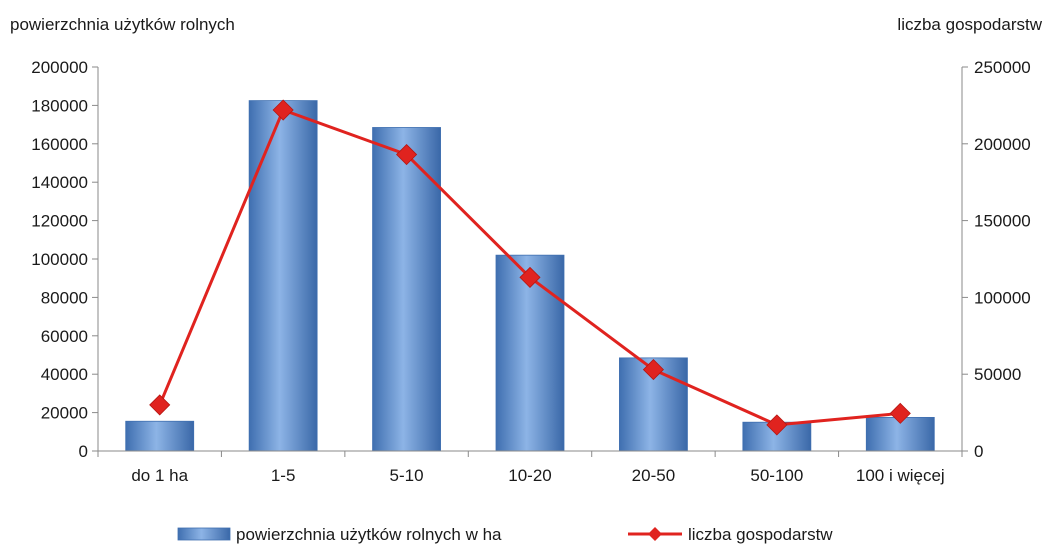 The height and width of the screenshot is (549, 1056). Describe the element at coordinates (64, 413) in the screenshot. I see `left-axis-tick-label: 20000` at that location.